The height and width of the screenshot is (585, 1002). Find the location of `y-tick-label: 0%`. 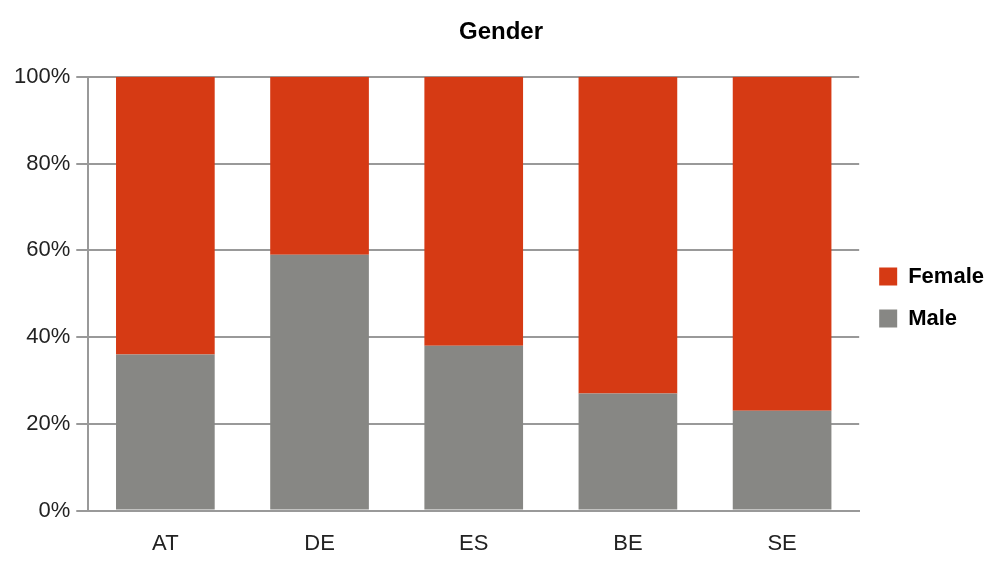

y-tick-label: 0% is located at coordinates (54, 509).